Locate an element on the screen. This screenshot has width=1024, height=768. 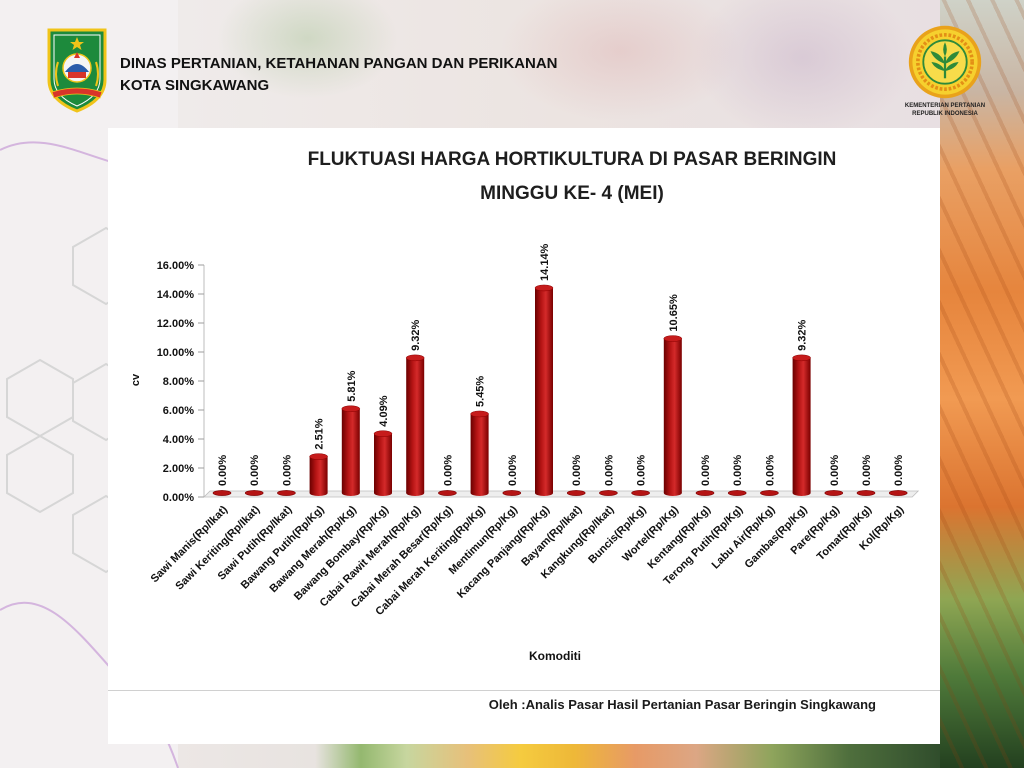
bar-cabai-merah-besar is located at coordinates (447, 493).